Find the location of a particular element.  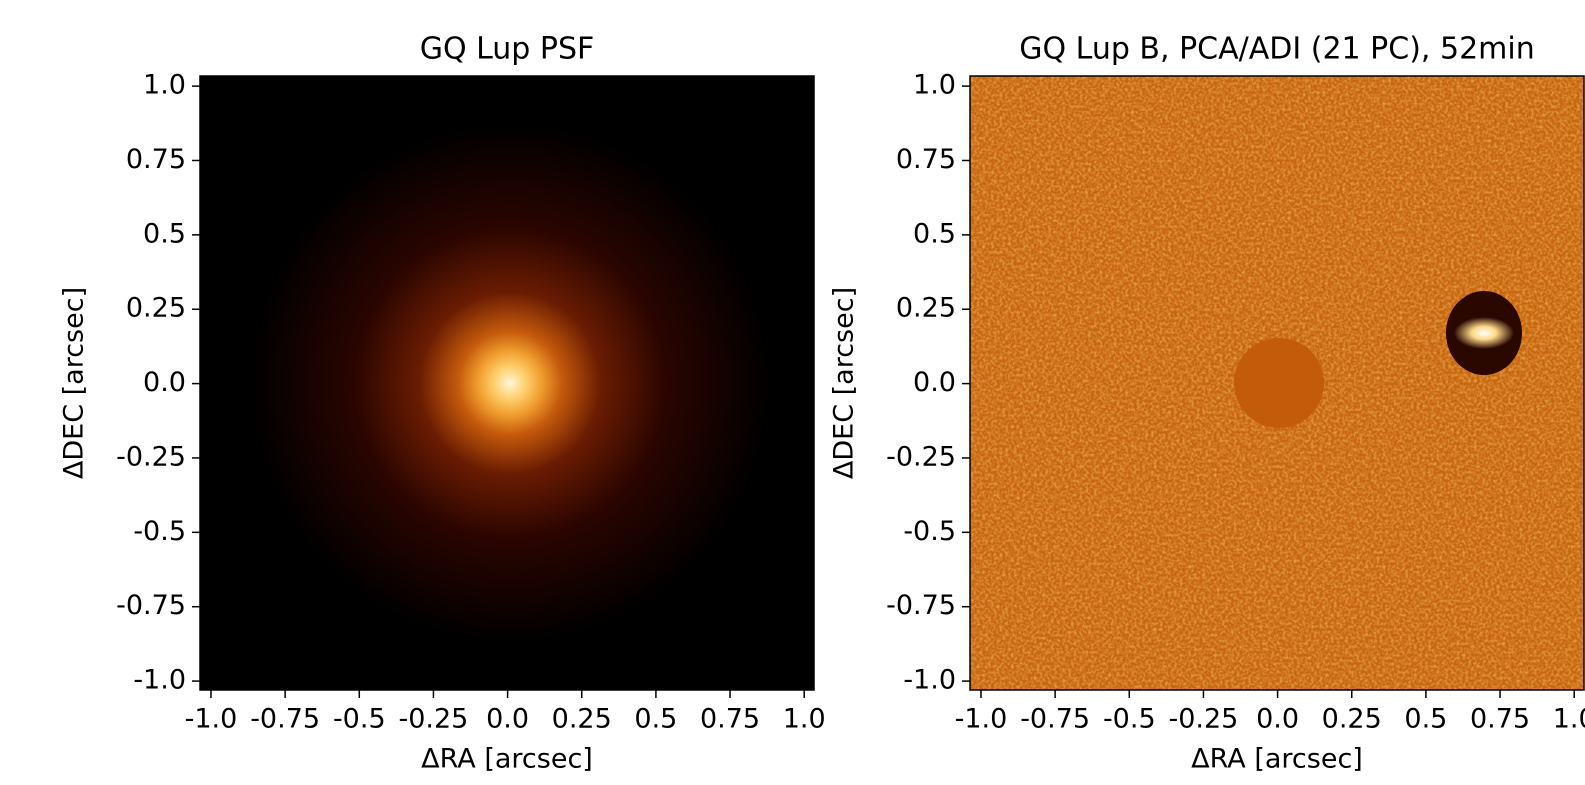

chart-title: GQ Lup B, PCA/ADI (21 PC), 52min is located at coordinates (1276, 49).